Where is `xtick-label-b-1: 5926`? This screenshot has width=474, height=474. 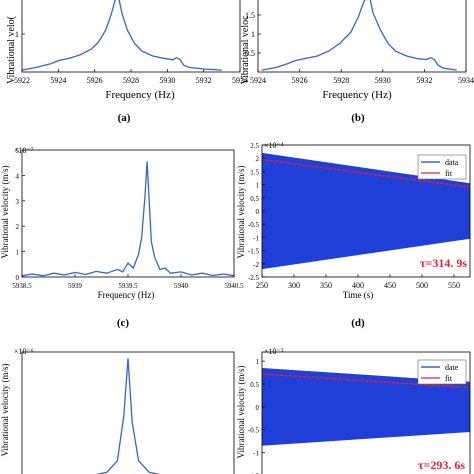 xtick-label-b-1: 5926 is located at coordinates (300, 80).